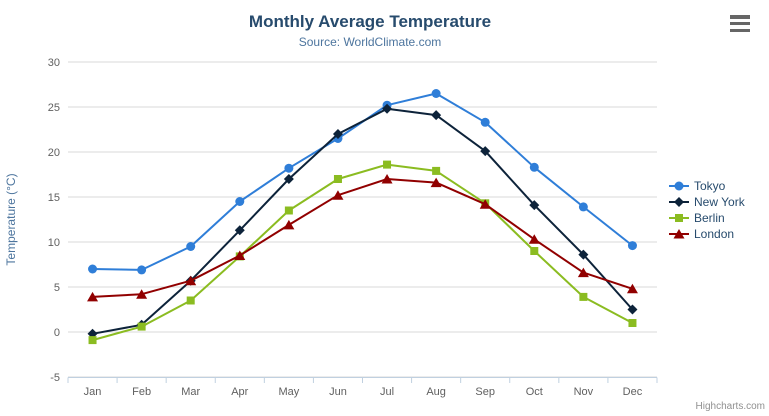  I want to click on svg-text: Dec, so click(633, 392).